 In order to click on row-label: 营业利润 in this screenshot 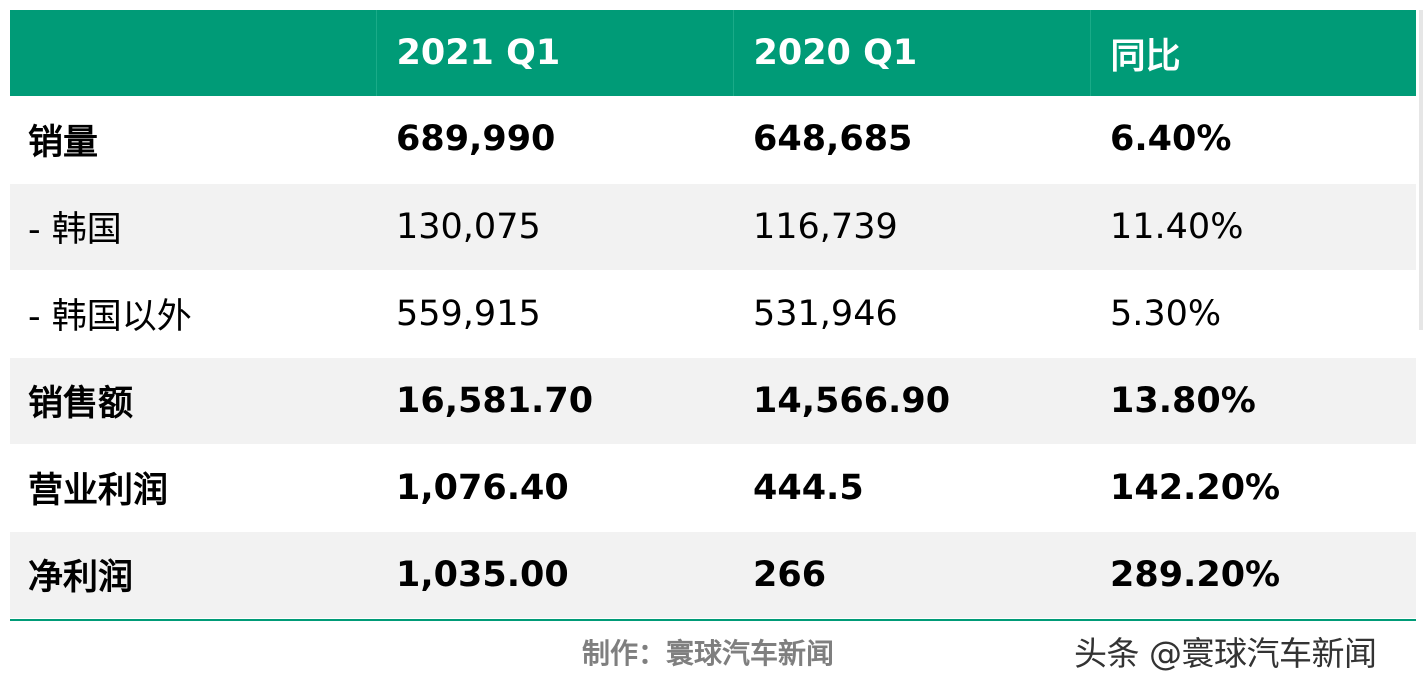, I will do `click(193, 488)`.